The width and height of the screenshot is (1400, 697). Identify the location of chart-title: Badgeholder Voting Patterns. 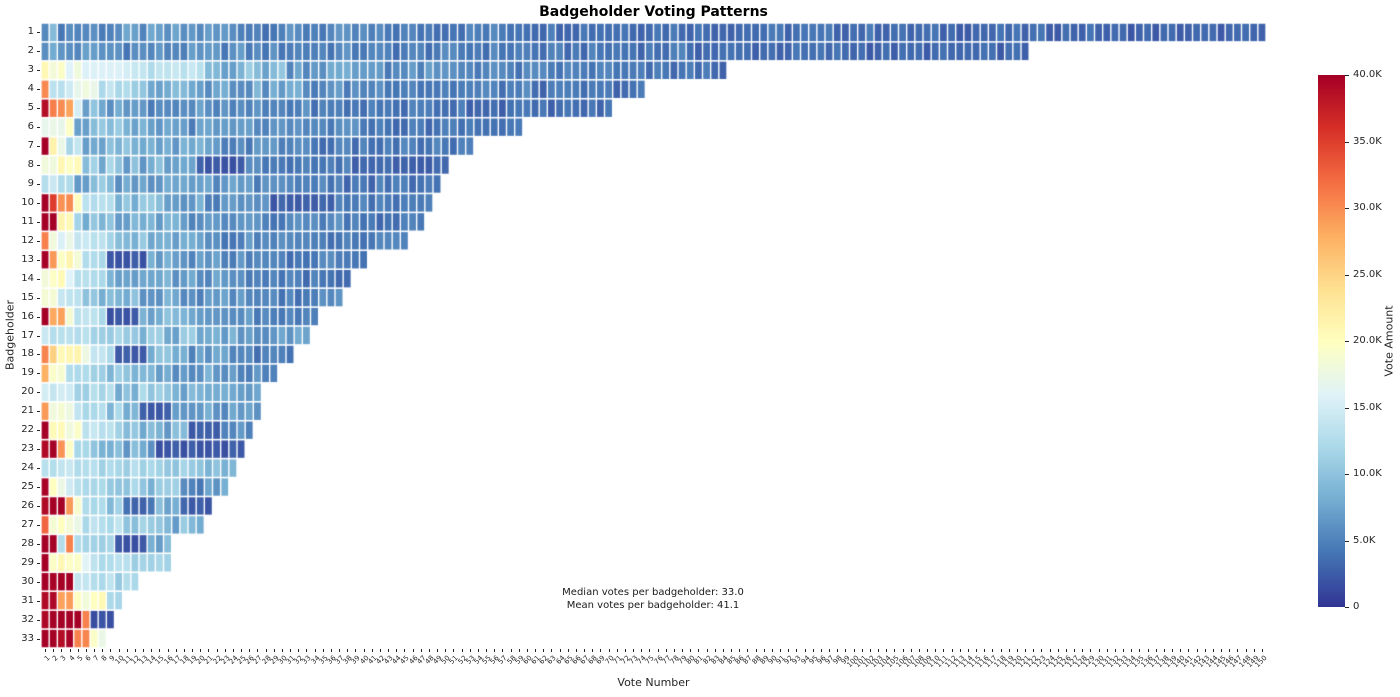
(653, 12).